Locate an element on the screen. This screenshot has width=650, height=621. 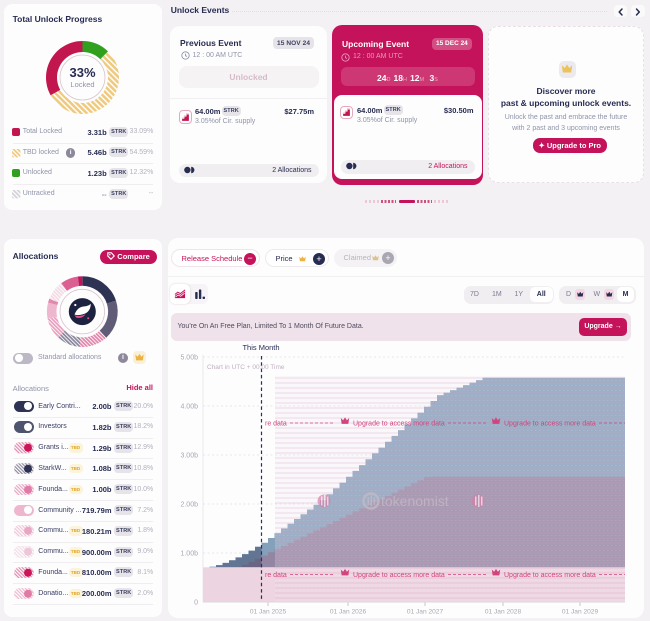
svg-text: 01 Jan 2027 is located at coordinates (425, 612).